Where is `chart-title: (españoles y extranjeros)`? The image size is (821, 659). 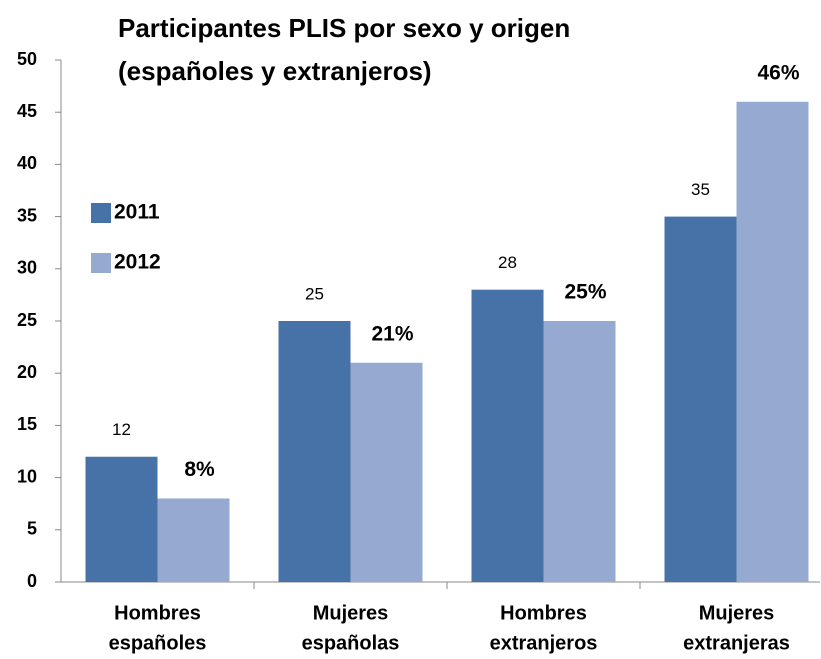 chart-title: (españoles y extranjeros) is located at coordinates (275, 71).